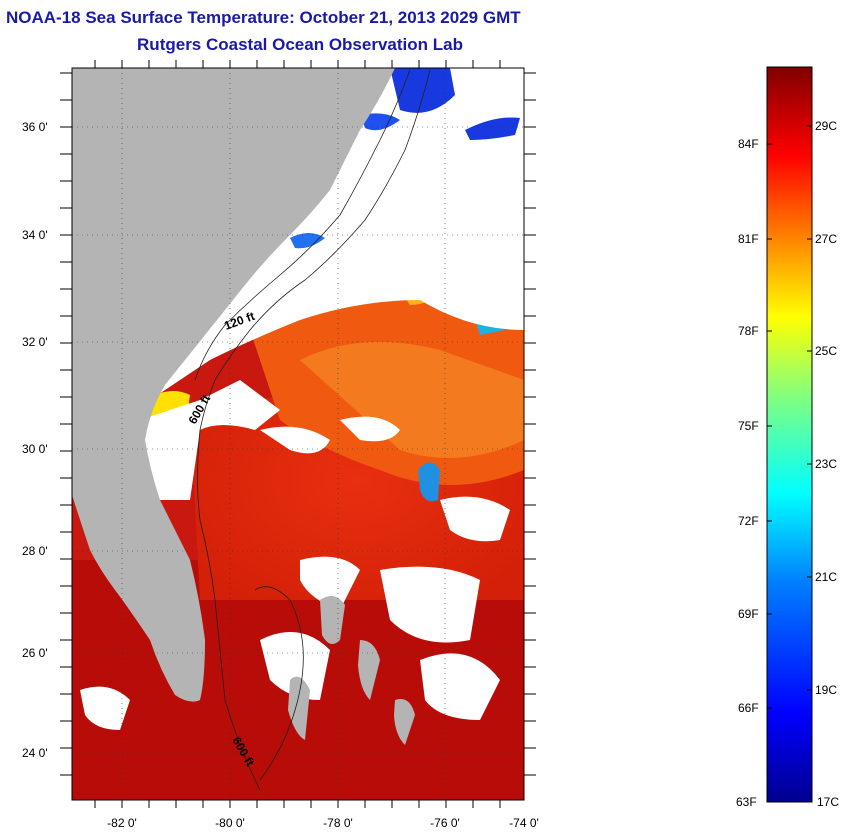 This screenshot has width=849, height=832. Describe the element at coordinates (826, 351) in the screenshot. I see `colorbar-c-label: 25C` at that location.